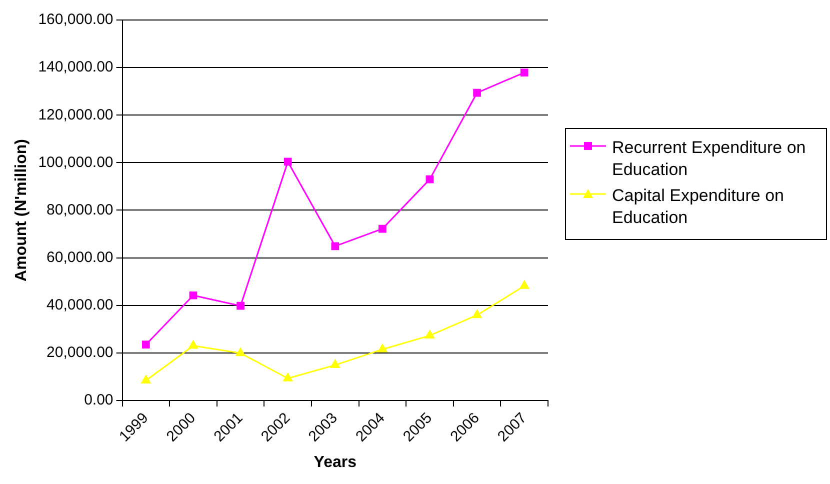 This screenshot has width=830, height=484. Describe the element at coordinates (76, 162) in the screenshot. I see `y-tick-label: 100,000.00` at that location.